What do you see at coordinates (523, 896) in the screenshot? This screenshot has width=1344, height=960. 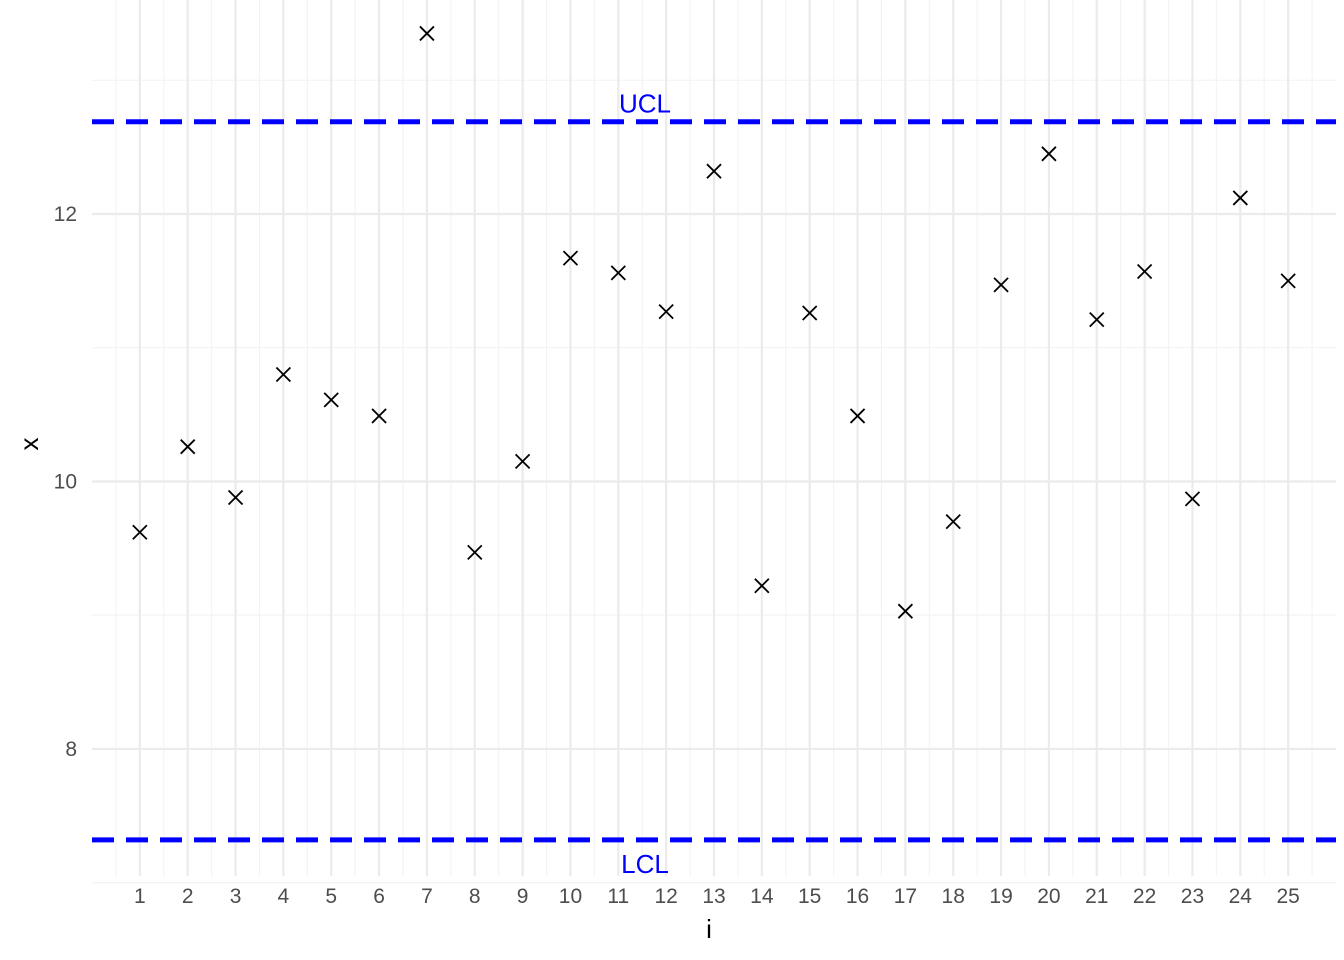 I see `x-tick-label: 9` at bounding box center [523, 896].